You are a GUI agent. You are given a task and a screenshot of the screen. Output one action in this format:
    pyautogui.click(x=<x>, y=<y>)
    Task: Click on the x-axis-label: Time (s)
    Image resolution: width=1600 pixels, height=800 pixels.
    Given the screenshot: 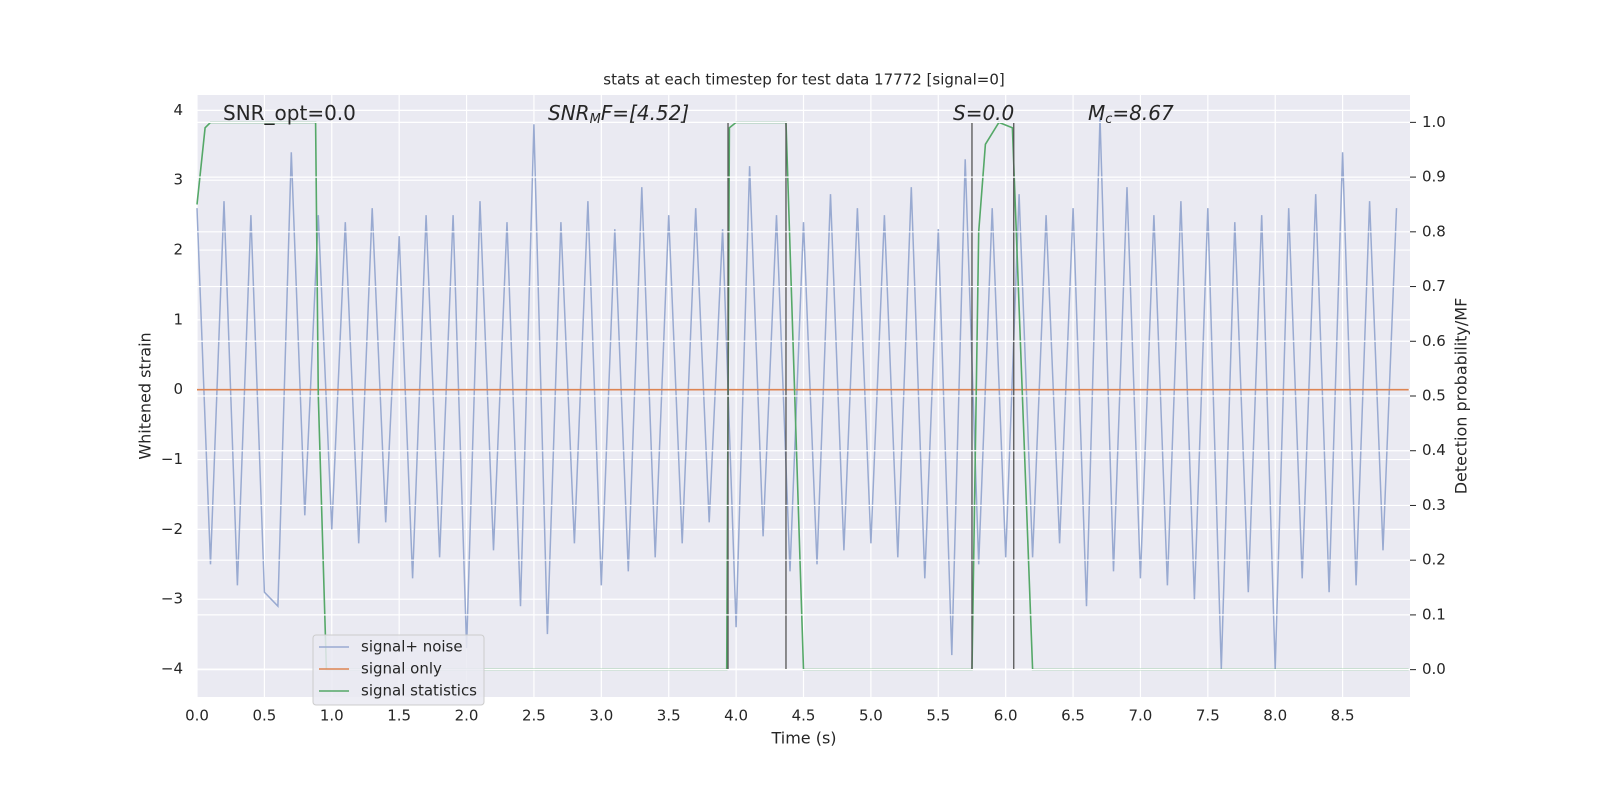 What is the action you would take?
    pyautogui.click(x=803, y=738)
    